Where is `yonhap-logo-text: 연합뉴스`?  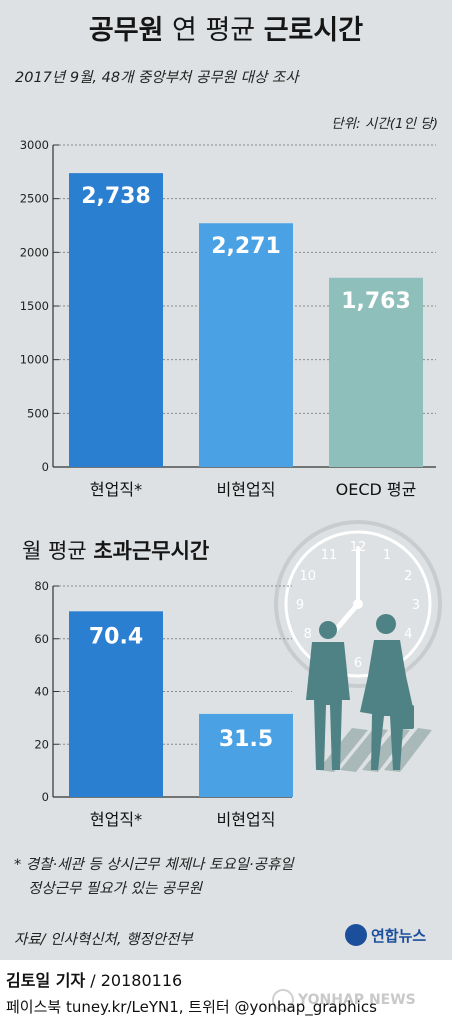
yonhap-logo-text: 연합뉴스 is located at coordinates (399, 935).